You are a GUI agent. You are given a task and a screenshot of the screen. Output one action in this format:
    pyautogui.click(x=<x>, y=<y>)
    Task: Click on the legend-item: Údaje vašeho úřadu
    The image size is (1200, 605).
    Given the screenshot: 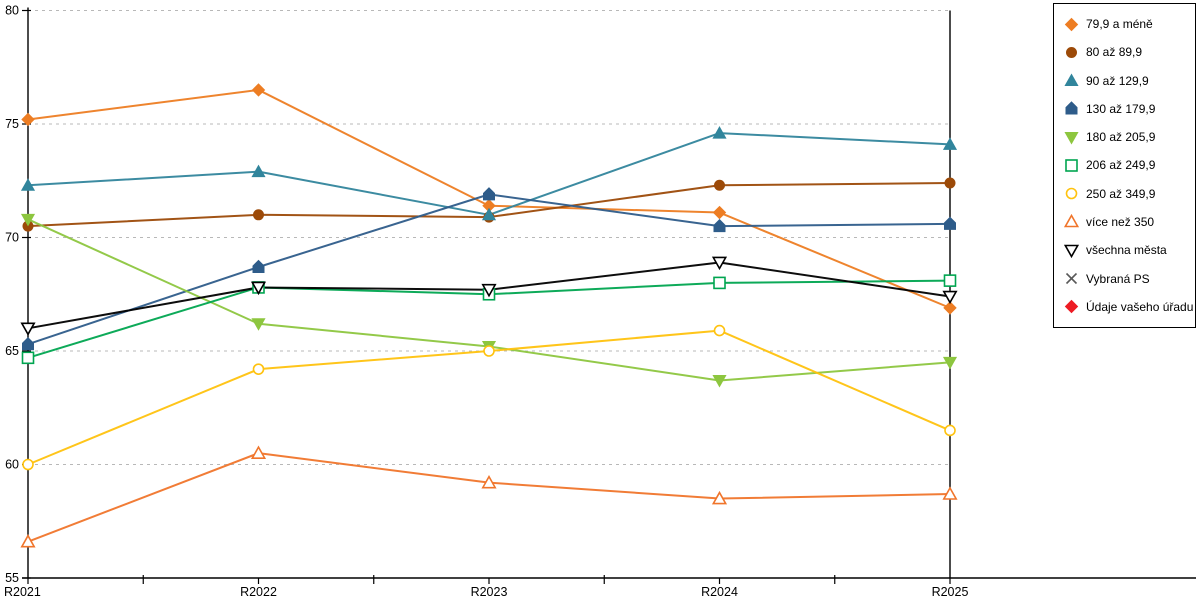 What is the action you would take?
    pyautogui.click(x=1129, y=306)
    